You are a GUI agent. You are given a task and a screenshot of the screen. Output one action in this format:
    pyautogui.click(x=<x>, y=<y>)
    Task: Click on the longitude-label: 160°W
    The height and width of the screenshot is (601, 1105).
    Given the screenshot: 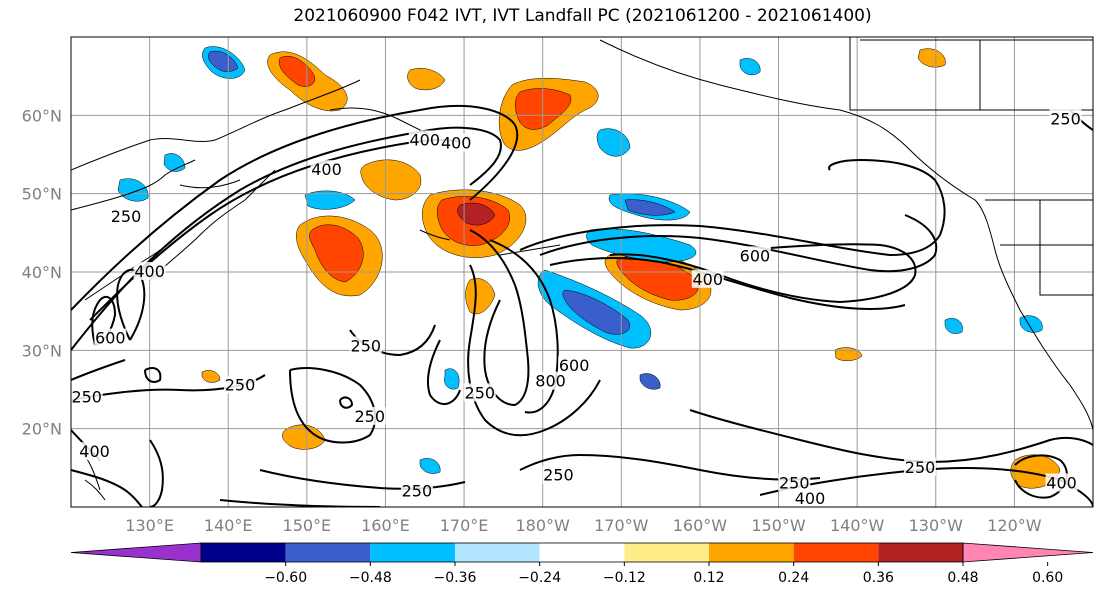 What is the action you would take?
    pyautogui.click(x=700, y=525)
    